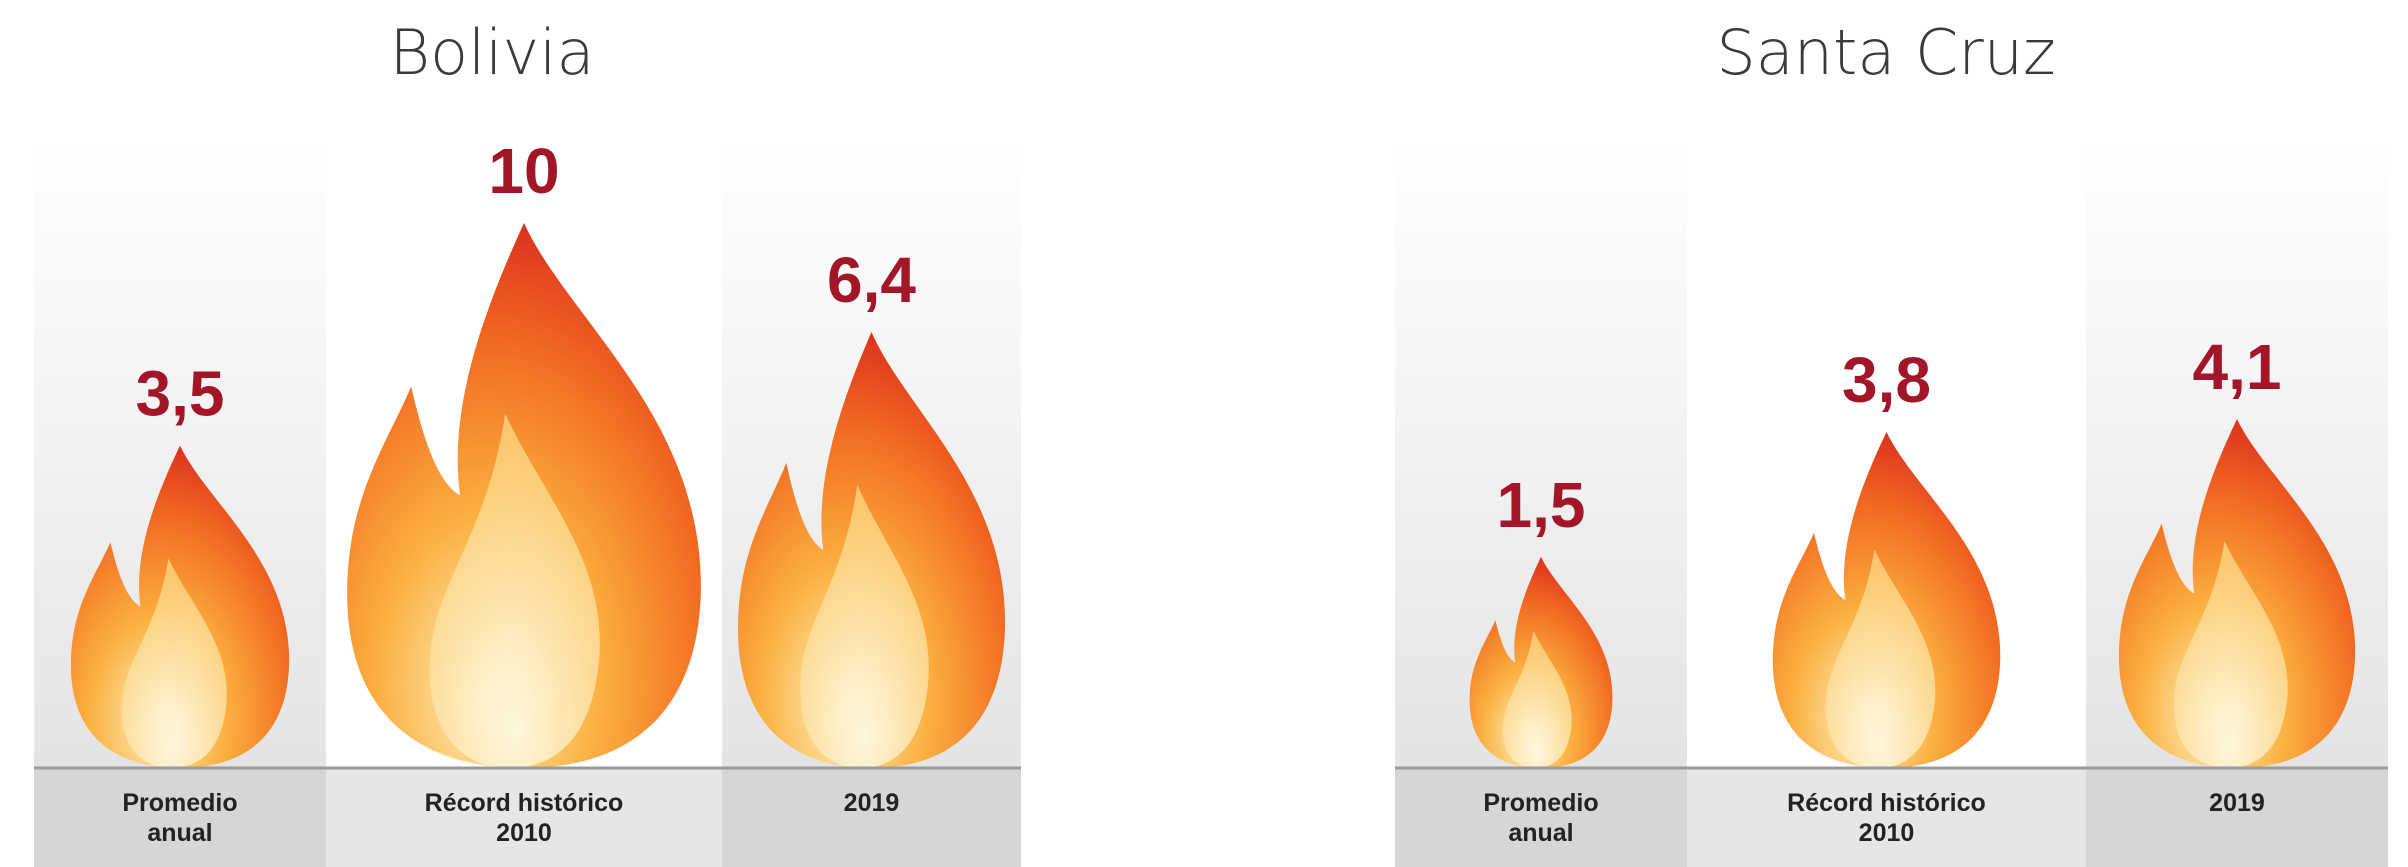 This screenshot has width=2408, height=867. Describe the element at coordinates (492, 52) in the screenshot. I see `chart-title: Bolivia` at that location.